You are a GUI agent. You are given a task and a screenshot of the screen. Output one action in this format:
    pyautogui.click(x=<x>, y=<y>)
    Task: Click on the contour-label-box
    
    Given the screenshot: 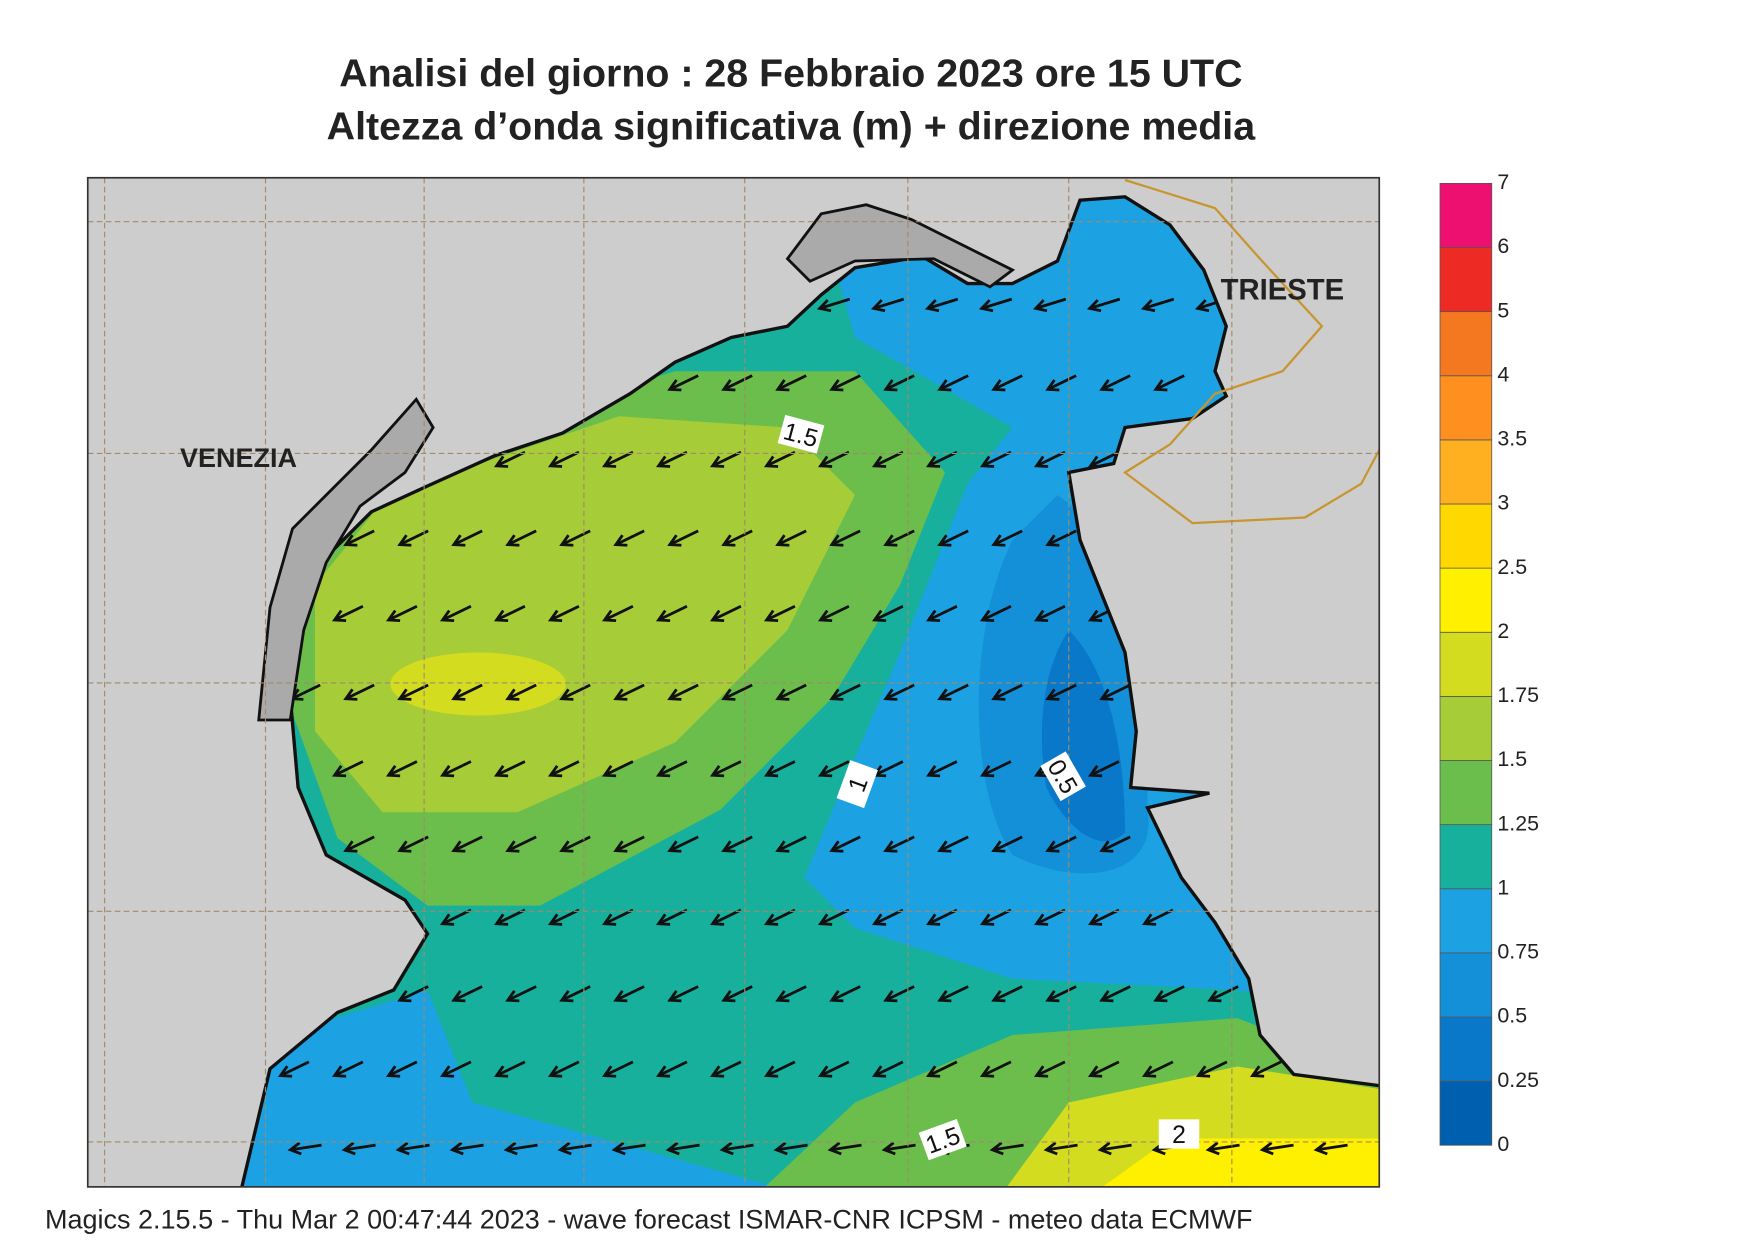 What is the action you would take?
    pyautogui.click(x=857, y=784)
    